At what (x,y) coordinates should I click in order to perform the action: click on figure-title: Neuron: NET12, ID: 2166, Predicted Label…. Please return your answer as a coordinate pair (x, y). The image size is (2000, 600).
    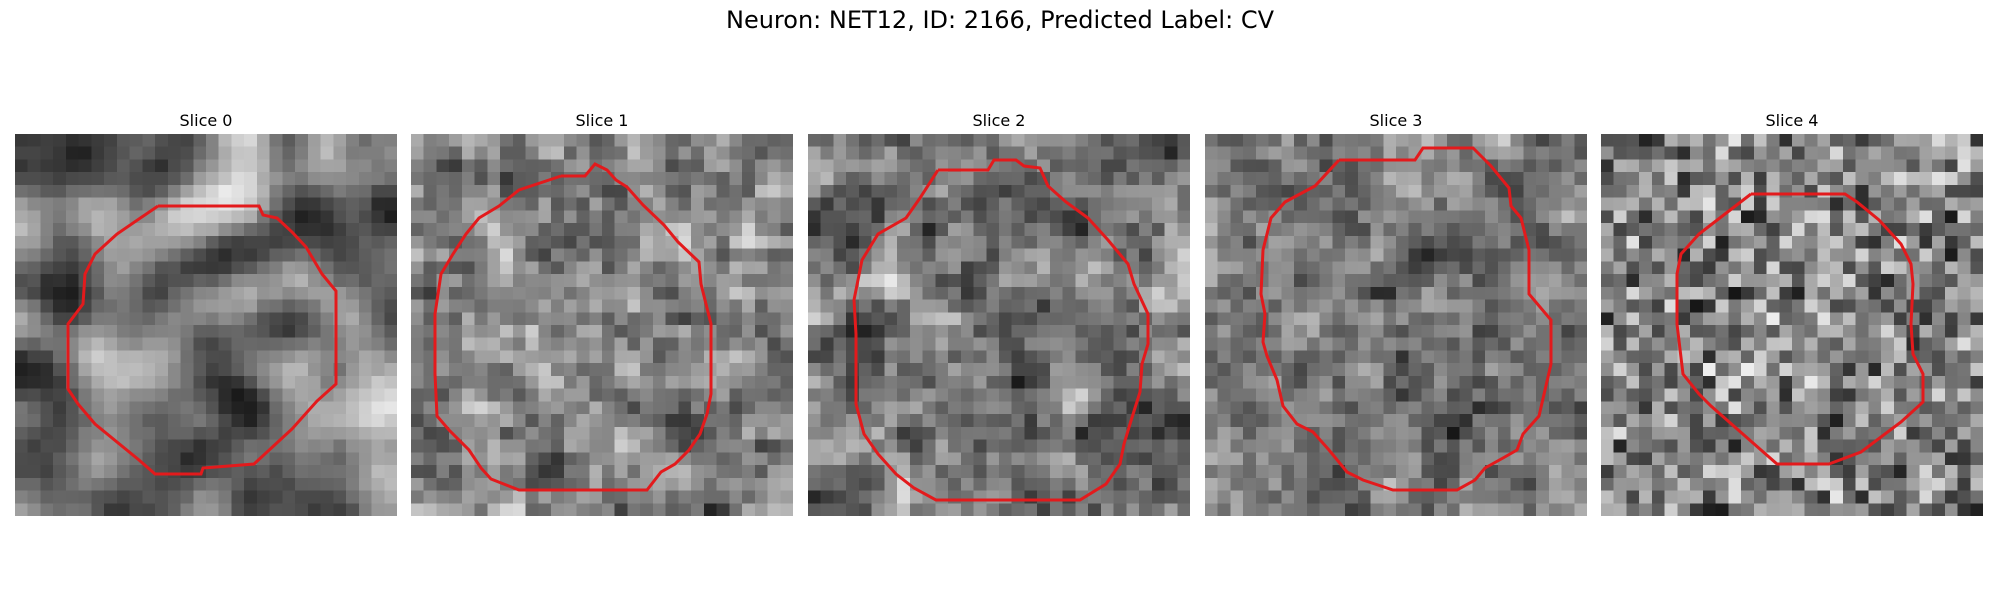
    Looking at the image, I should click on (1000, 20).